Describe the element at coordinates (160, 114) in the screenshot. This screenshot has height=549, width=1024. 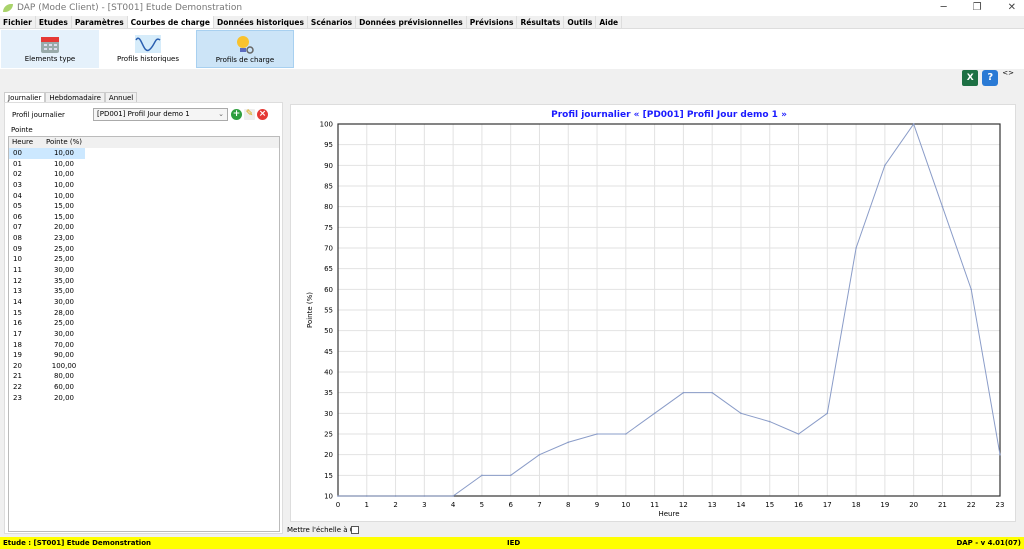
I see `profil-journalier-select: [PD001] Profil Jour demo 1 ⌄` at that location.